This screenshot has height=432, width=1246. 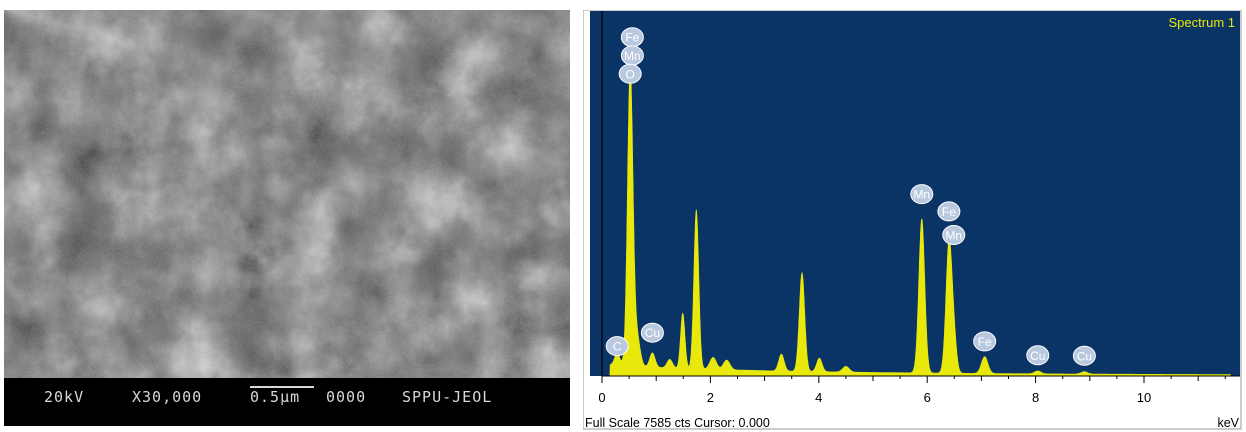 I want to click on element-label-text: C, so click(x=617, y=347).